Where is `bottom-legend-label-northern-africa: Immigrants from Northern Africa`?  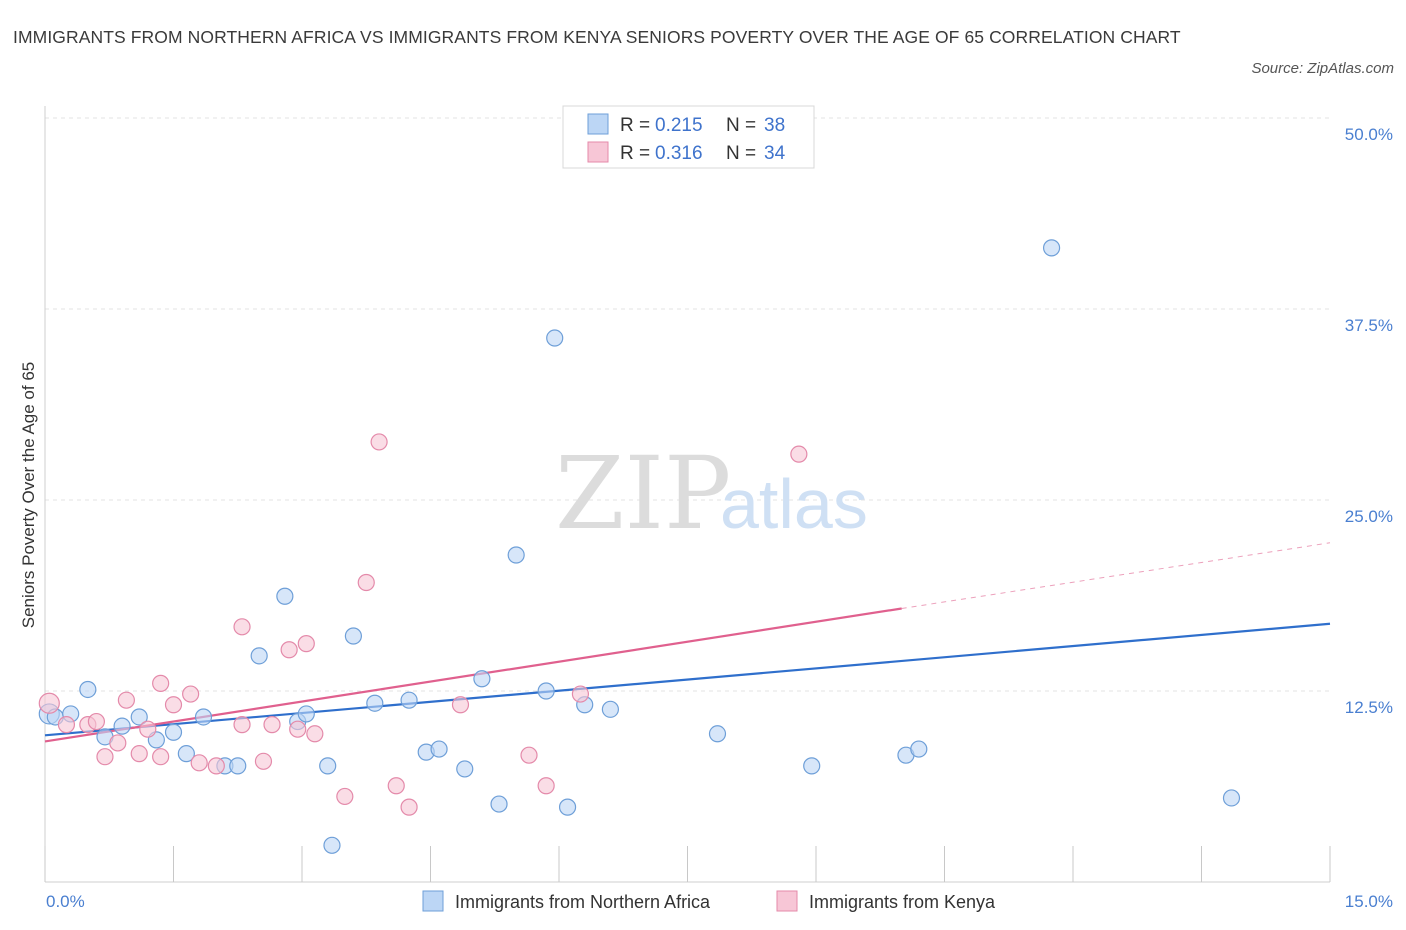
bottom-legend-label-northern-africa: Immigrants from Northern Africa is located at coordinates (583, 902).